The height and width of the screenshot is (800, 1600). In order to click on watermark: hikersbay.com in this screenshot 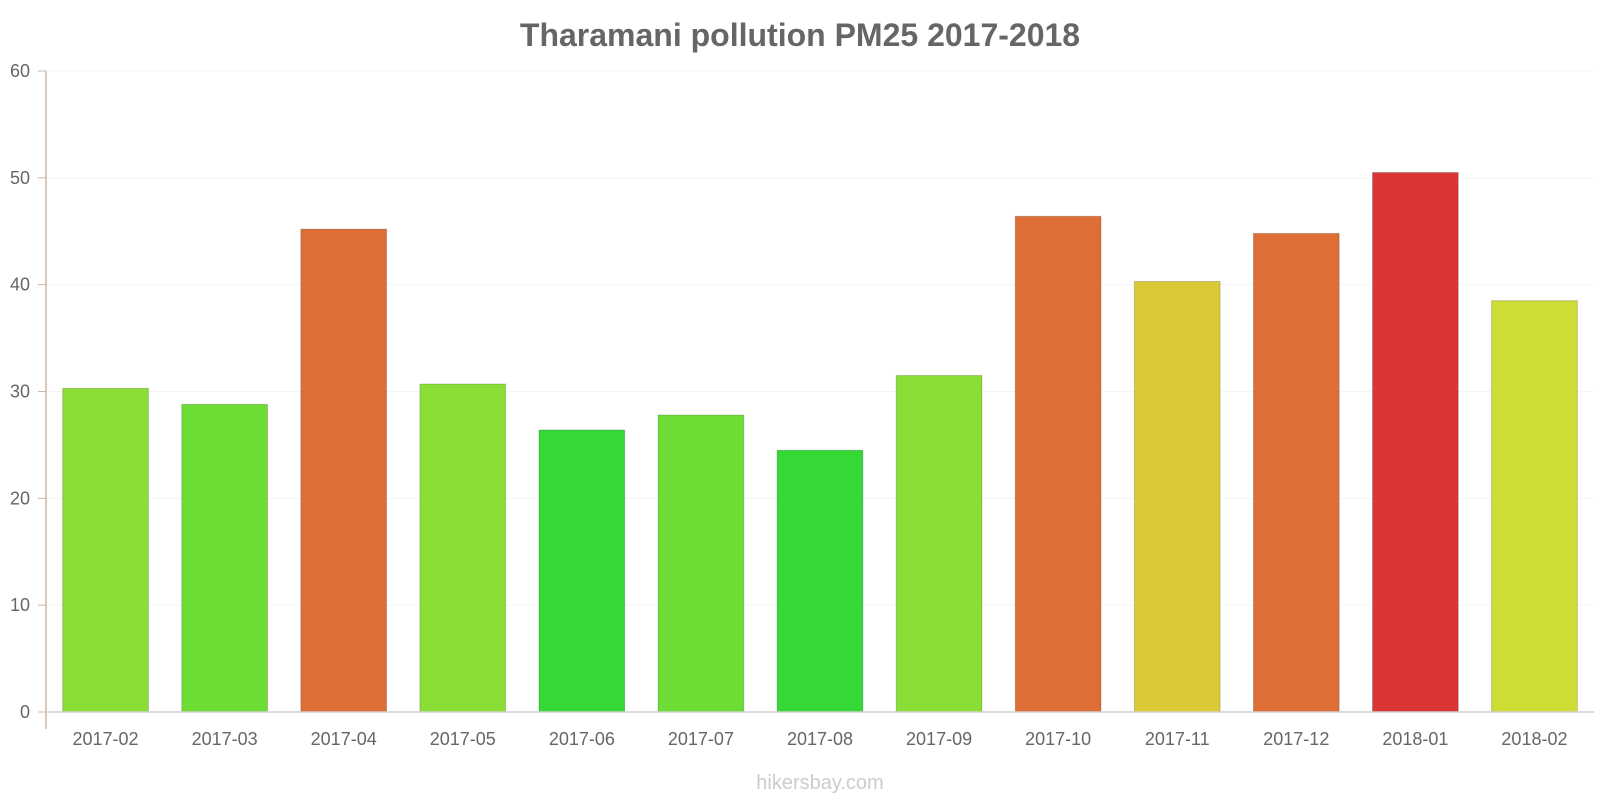, I will do `click(819, 783)`.